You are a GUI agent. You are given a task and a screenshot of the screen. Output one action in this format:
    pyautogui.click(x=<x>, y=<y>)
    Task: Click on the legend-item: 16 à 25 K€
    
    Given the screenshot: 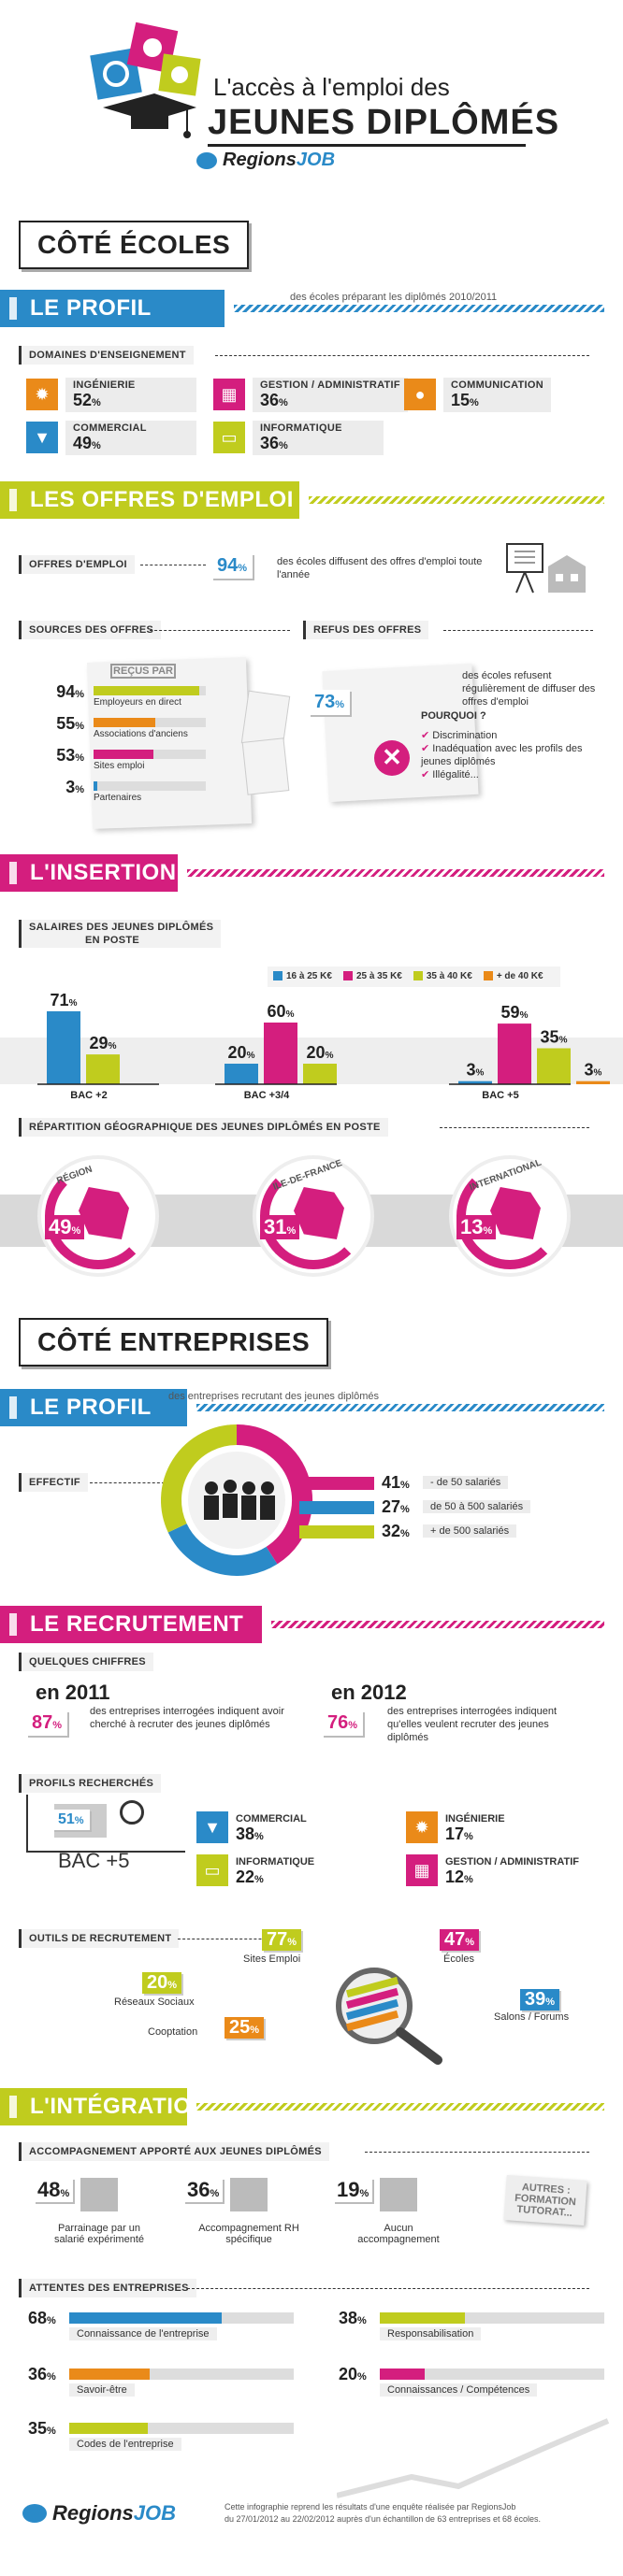 What is the action you would take?
    pyautogui.click(x=302, y=976)
    